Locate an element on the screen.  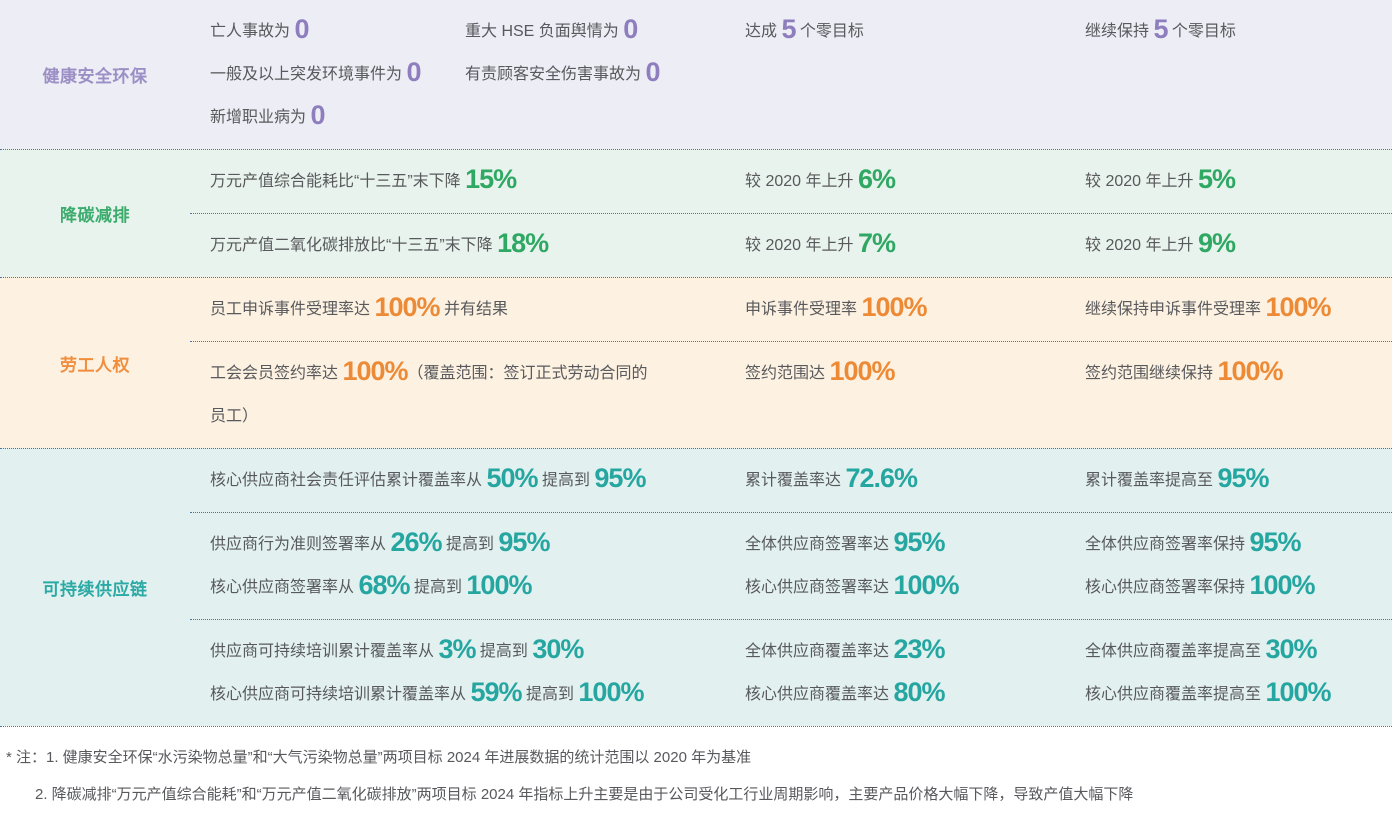
cell-line: 核心供应商签署率保持 100% is located at coordinates (1238, 587).